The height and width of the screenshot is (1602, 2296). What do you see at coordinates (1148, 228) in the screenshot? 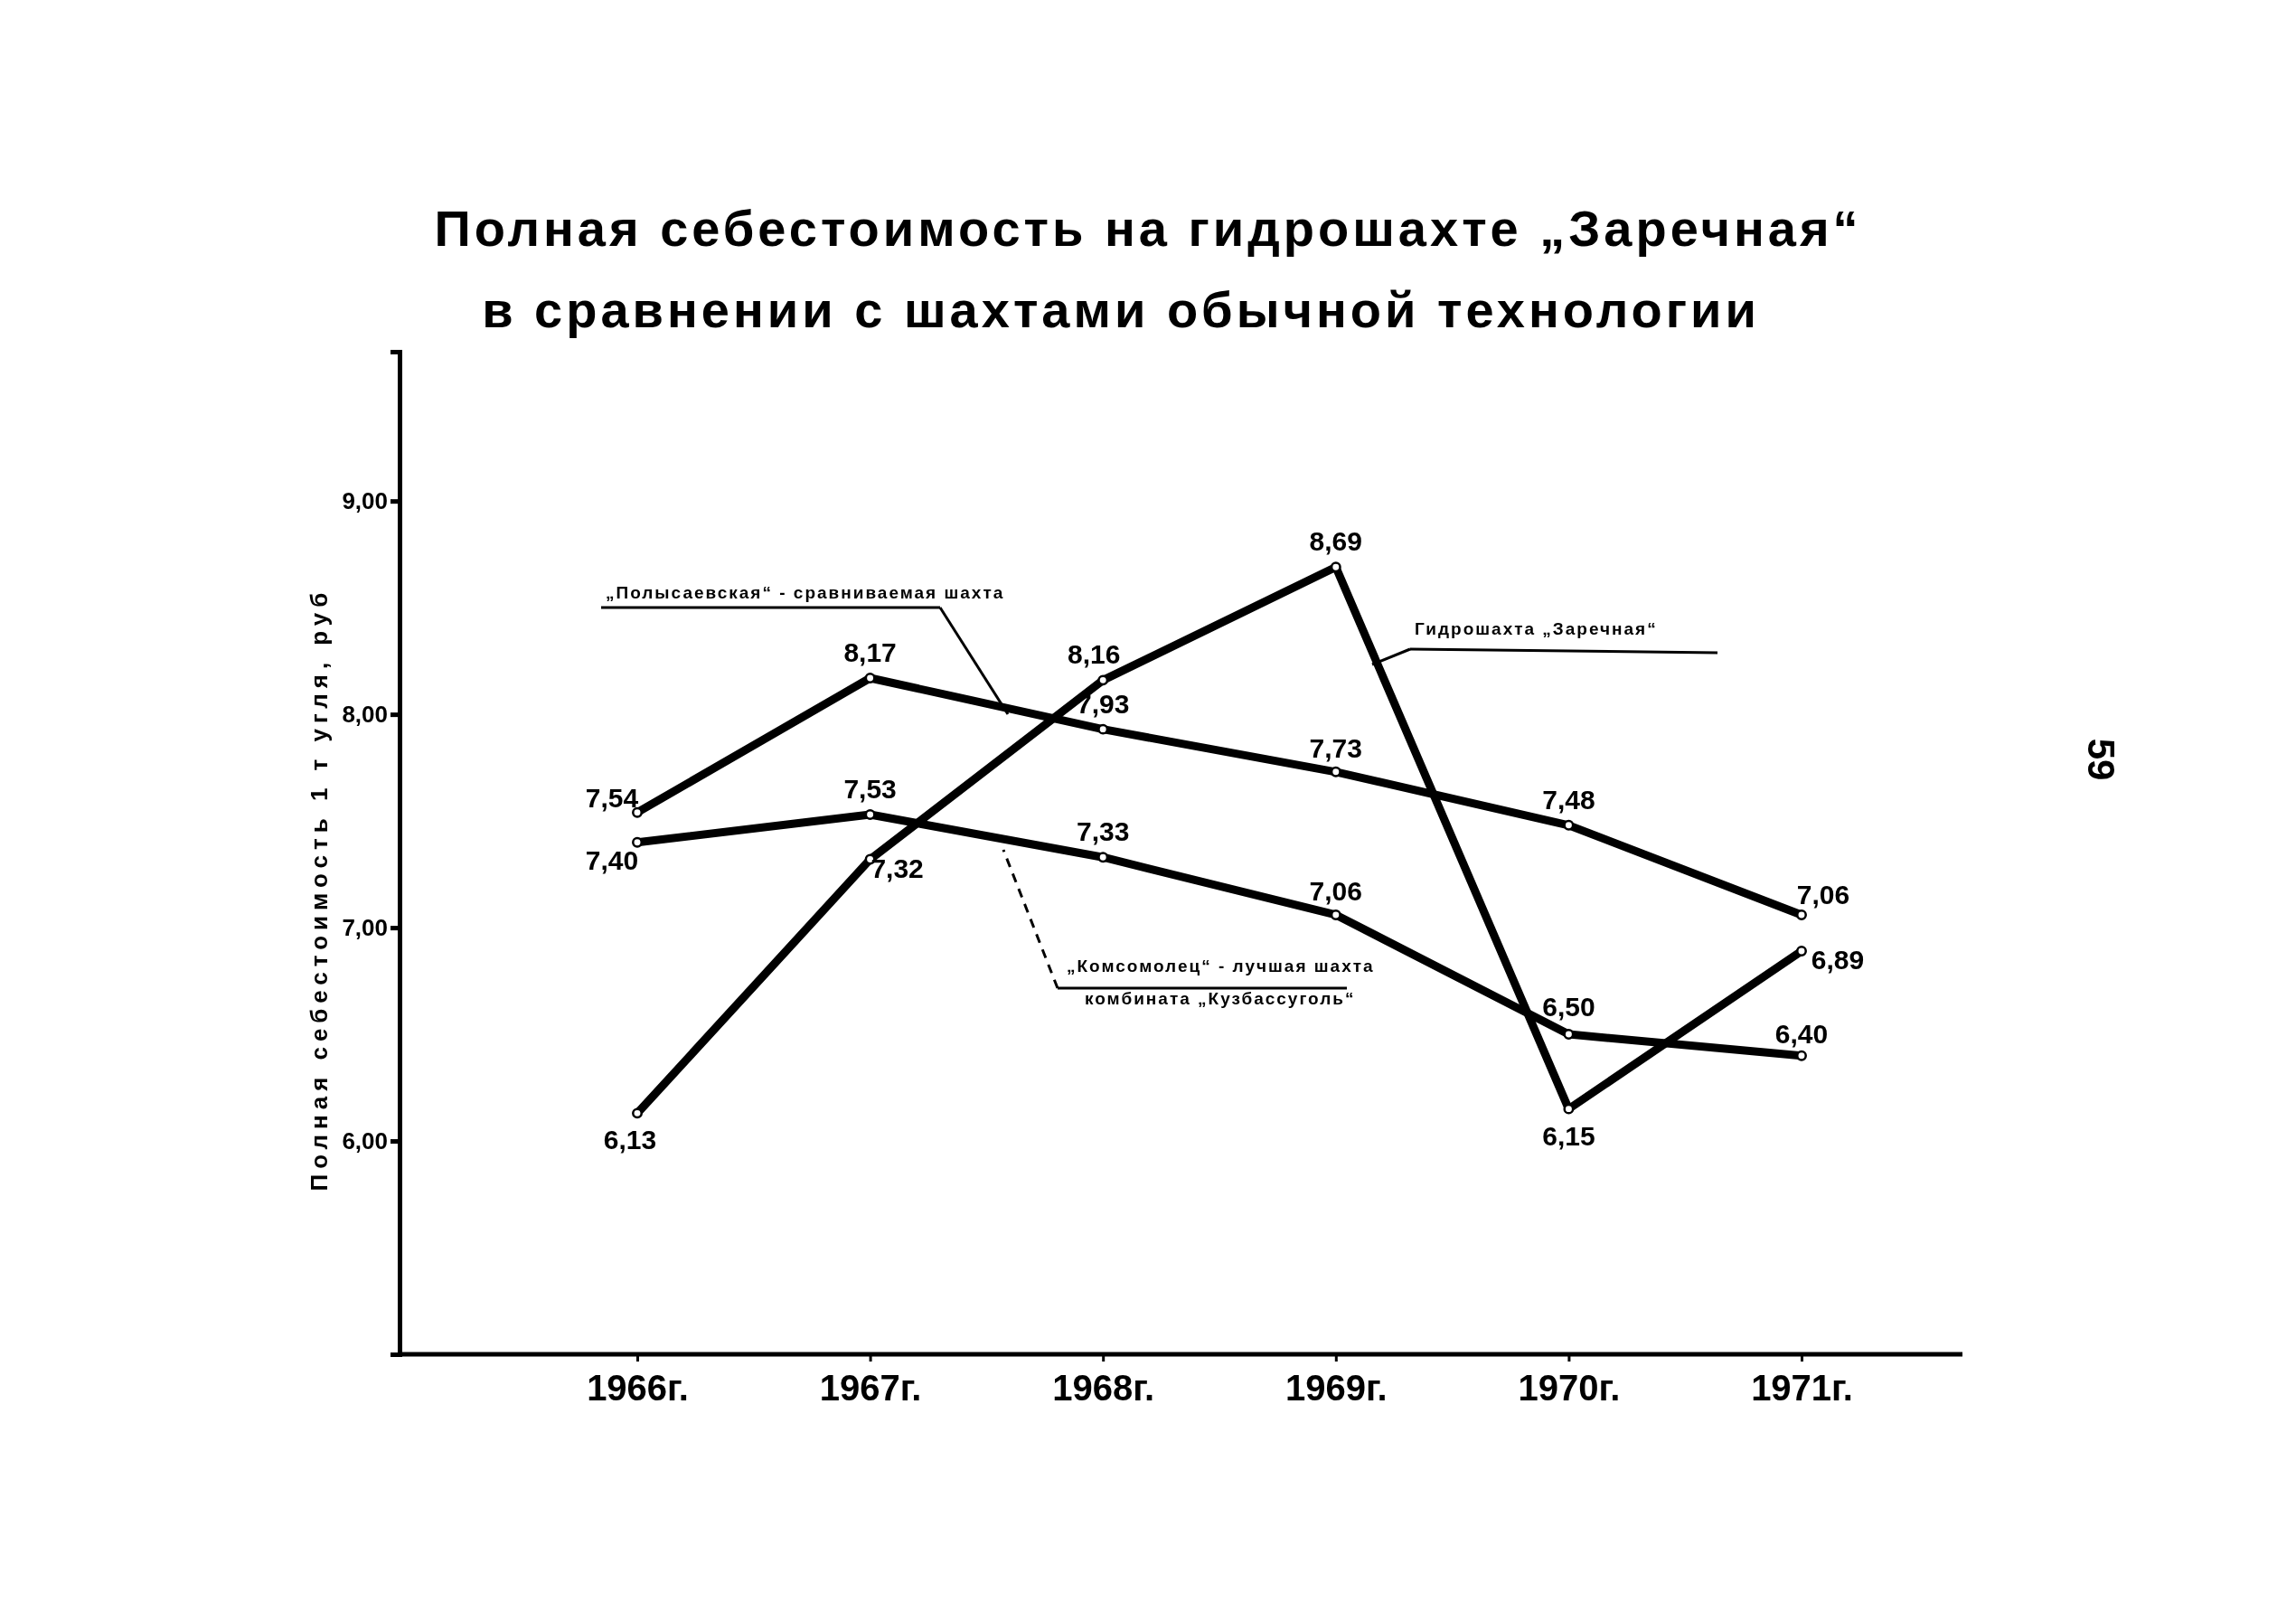
I see `chart-title: Полная себестоимость на гидрошахте „Заречная“` at bounding box center [1148, 228].